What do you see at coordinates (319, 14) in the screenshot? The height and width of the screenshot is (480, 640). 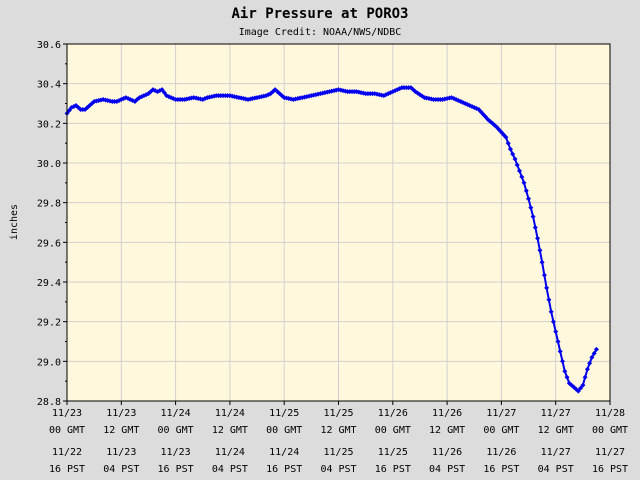 I see `chart-title: Air Pressure at PORO3` at bounding box center [319, 14].